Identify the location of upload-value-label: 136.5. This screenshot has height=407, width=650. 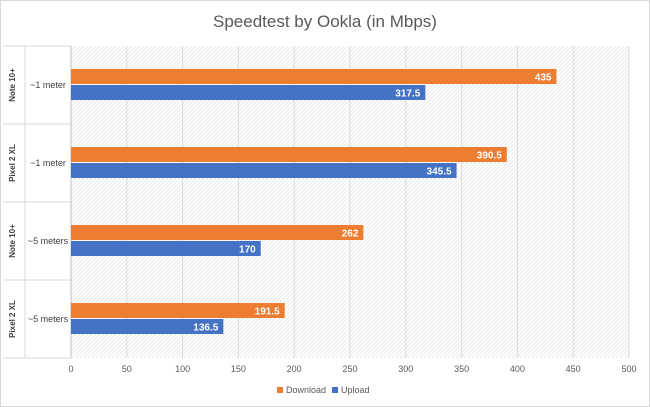
(205, 328).